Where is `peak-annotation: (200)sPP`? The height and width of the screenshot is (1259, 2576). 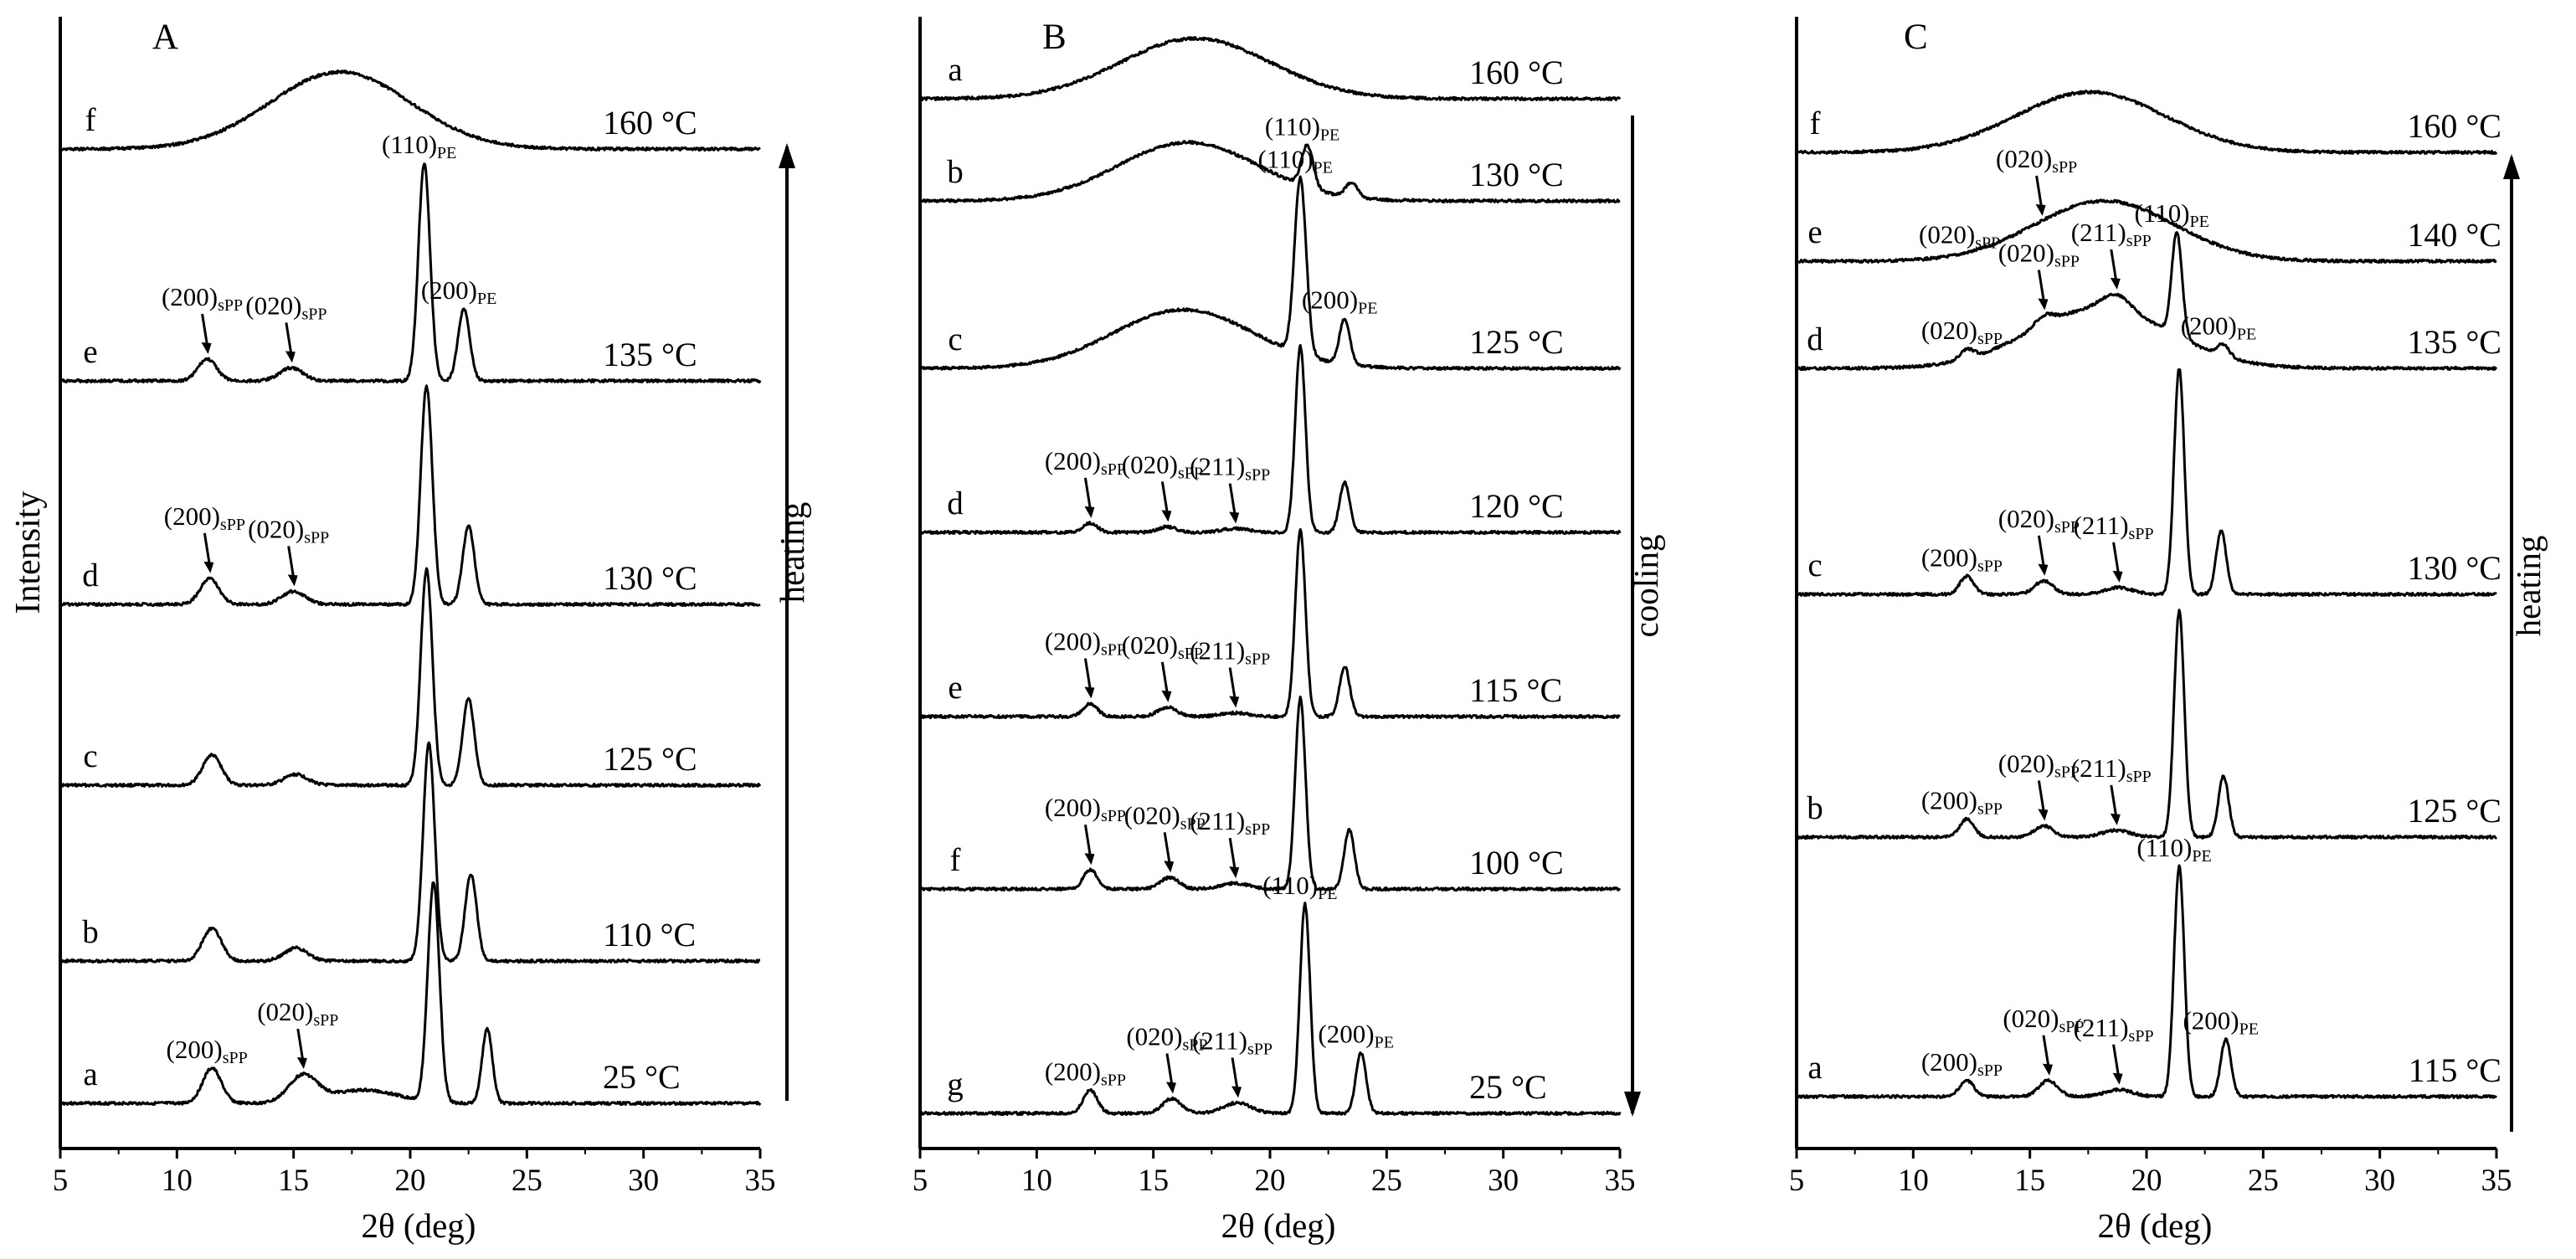
peak-annotation: (200)sPP is located at coordinates (1962, 1063).